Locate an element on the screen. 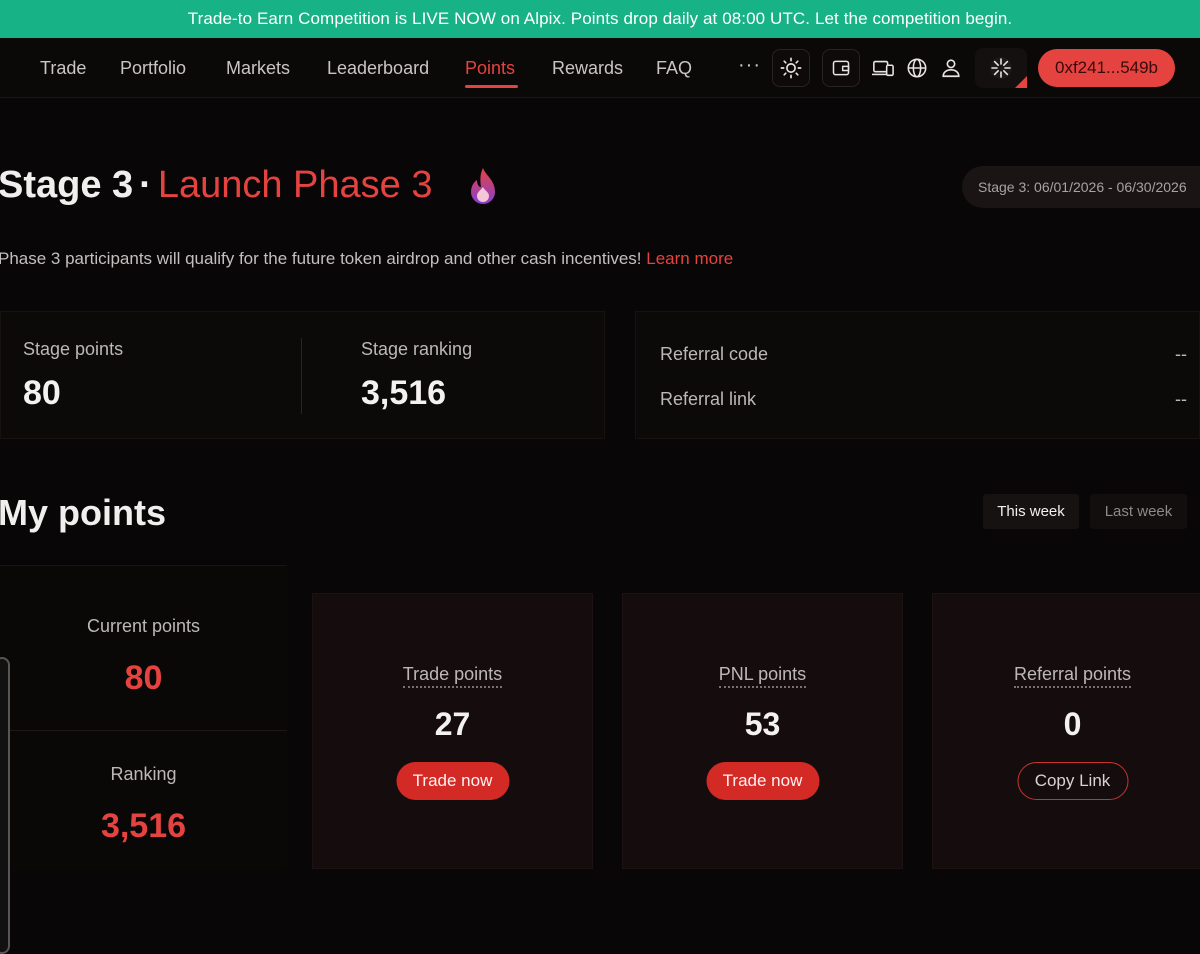 The image size is (1200, 954). page-title: Stage 3 · Launch Phase 3 is located at coordinates (216, 185).